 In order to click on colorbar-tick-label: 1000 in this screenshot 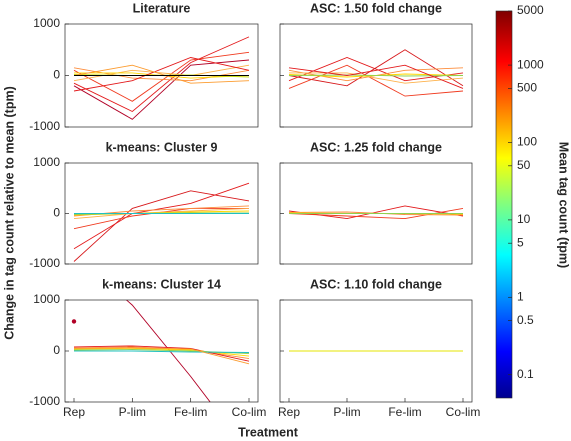, I will do `click(530, 64)`.